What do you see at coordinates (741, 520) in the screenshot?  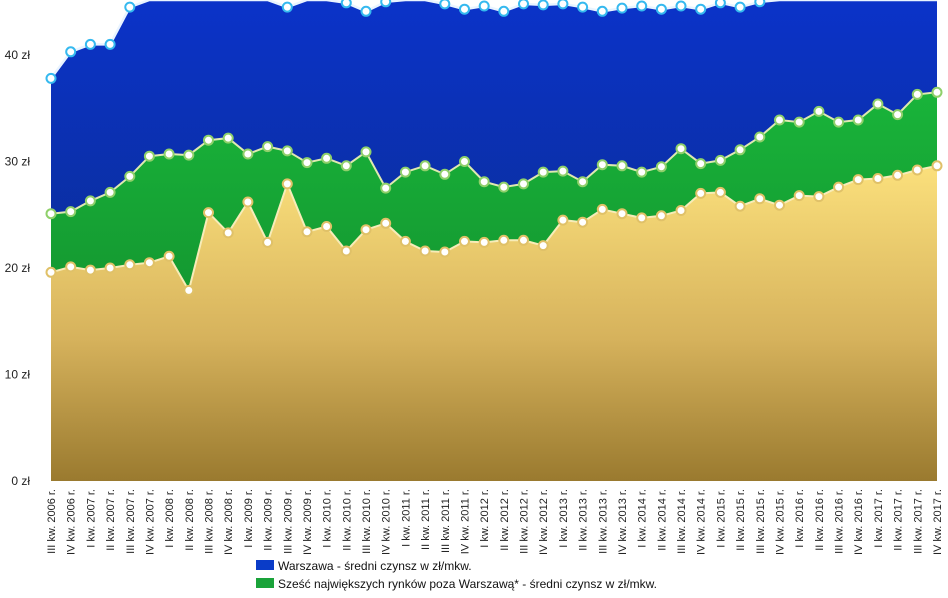 I see `x-tick-label: II kw. 2015 r.` at bounding box center [741, 520].